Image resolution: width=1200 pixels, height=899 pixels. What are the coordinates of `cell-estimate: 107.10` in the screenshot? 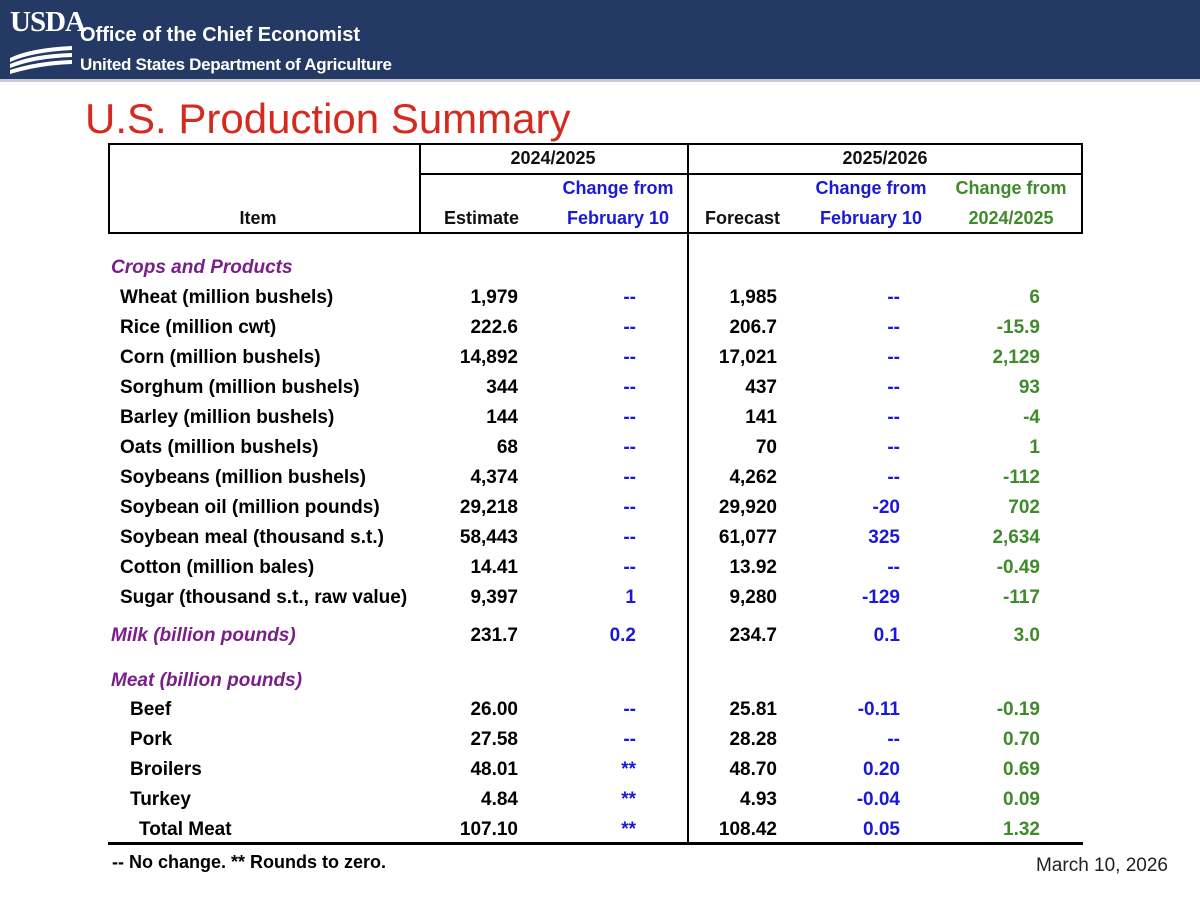 It's located at (488, 829).